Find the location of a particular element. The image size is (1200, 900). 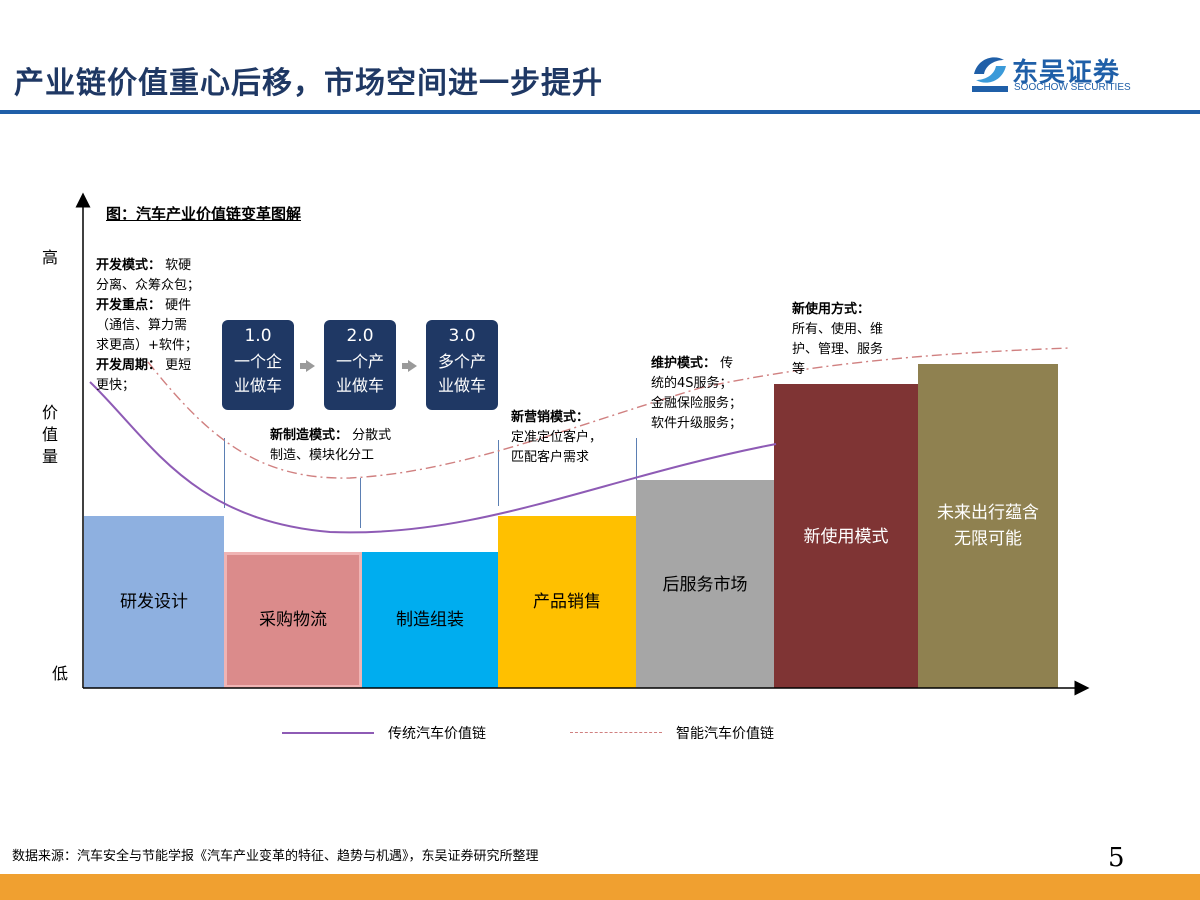

annotation-text: 金融保险服务； is located at coordinates (697, 403).